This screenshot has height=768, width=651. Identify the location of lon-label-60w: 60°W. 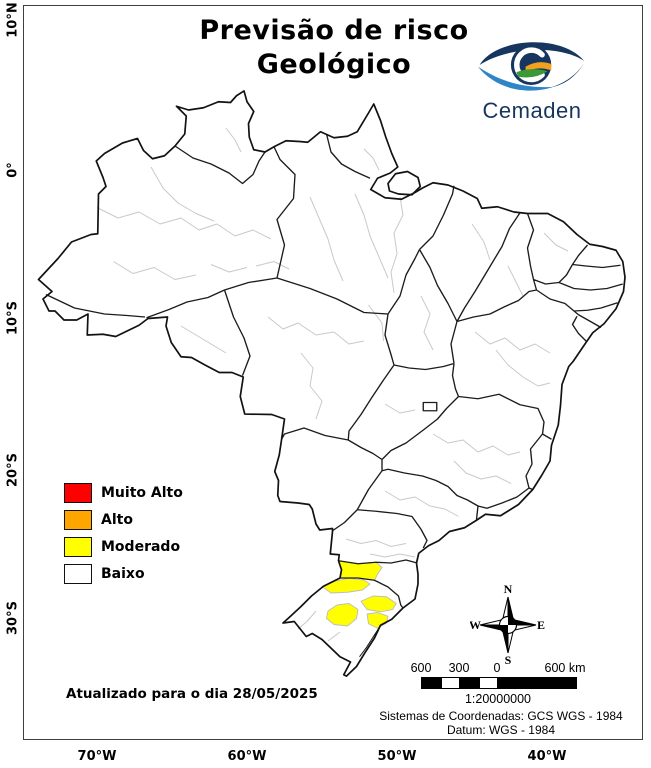
(247, 756).